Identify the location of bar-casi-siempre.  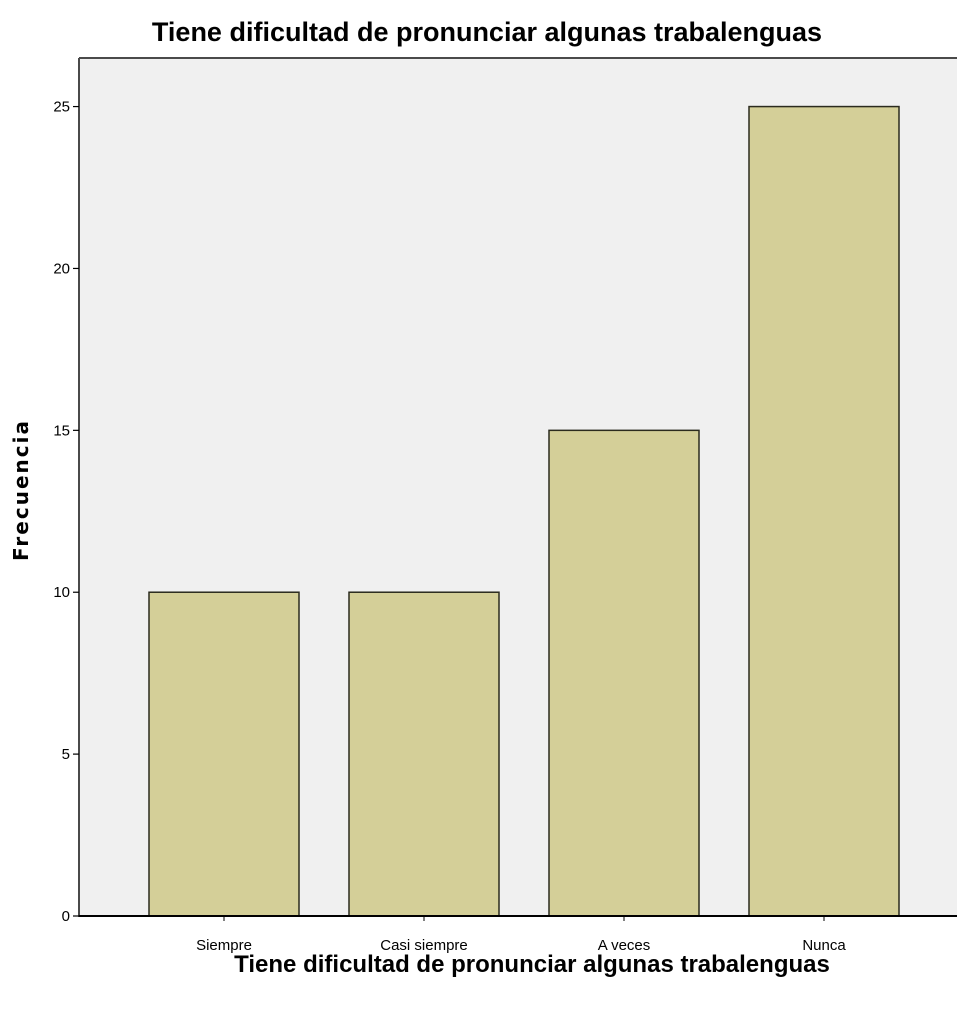
(424, 754).